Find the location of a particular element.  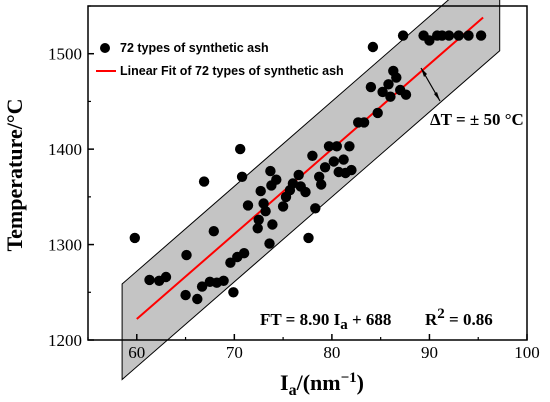

equation-annotation: FT = 8.90 Ia + 688 R2 = 0.86 is located at coordinates (376, 319).